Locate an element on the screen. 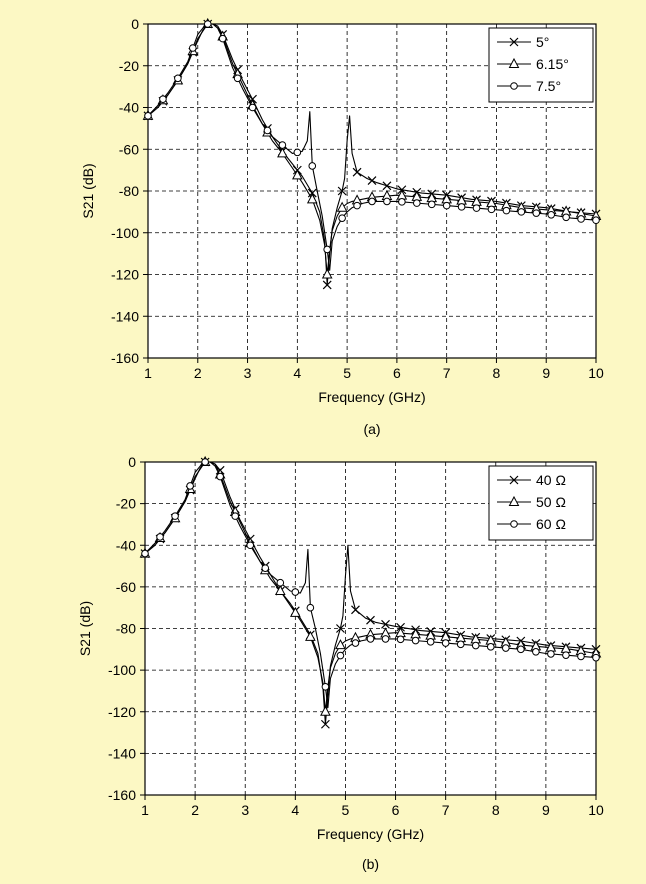 Image resolution: width=646 pixels, height=884 pixels. y-tick-label: -120 is located at coordinates (122, 712).